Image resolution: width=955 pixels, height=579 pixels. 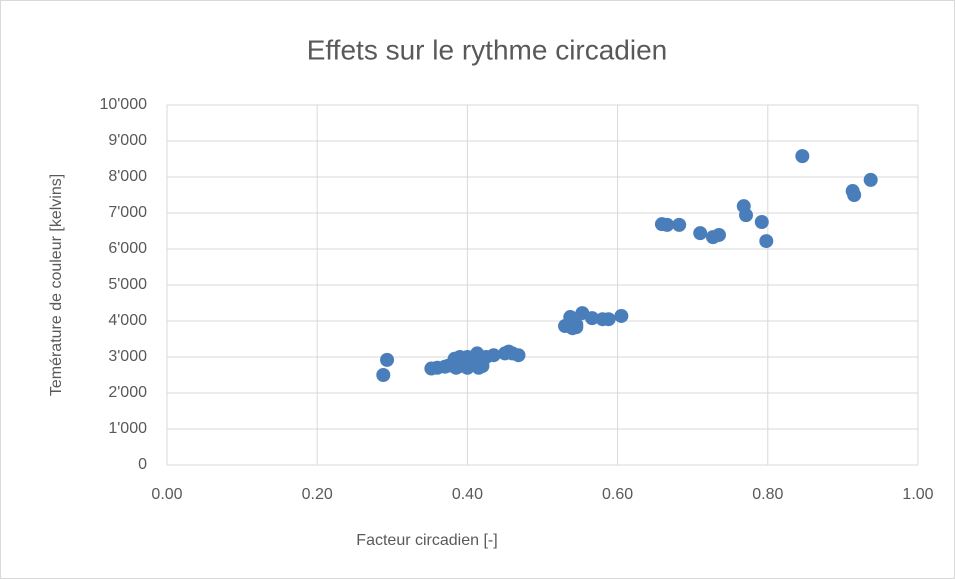 What do you see at coordinates (127, 320) in the screenshot?
I see `y-tick-label: 4'000` at bounding box center [127, 320].